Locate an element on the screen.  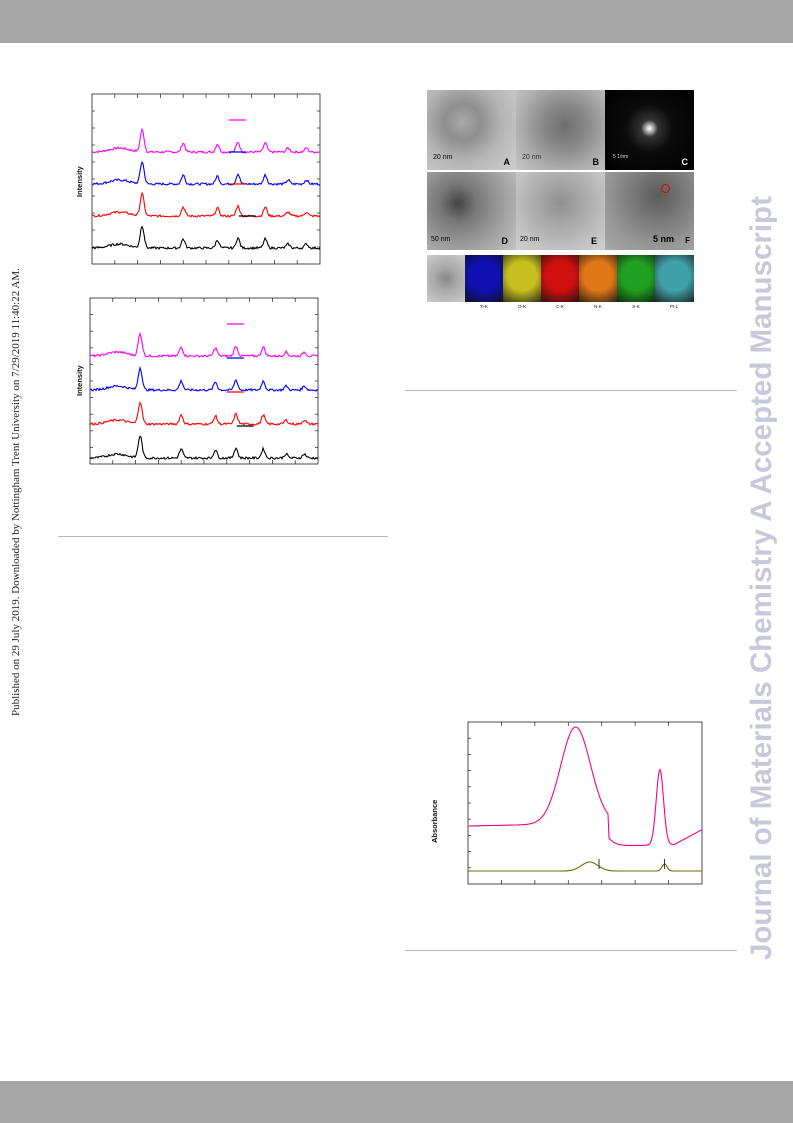
eds-map-ti is located at coordinates (484, 278).